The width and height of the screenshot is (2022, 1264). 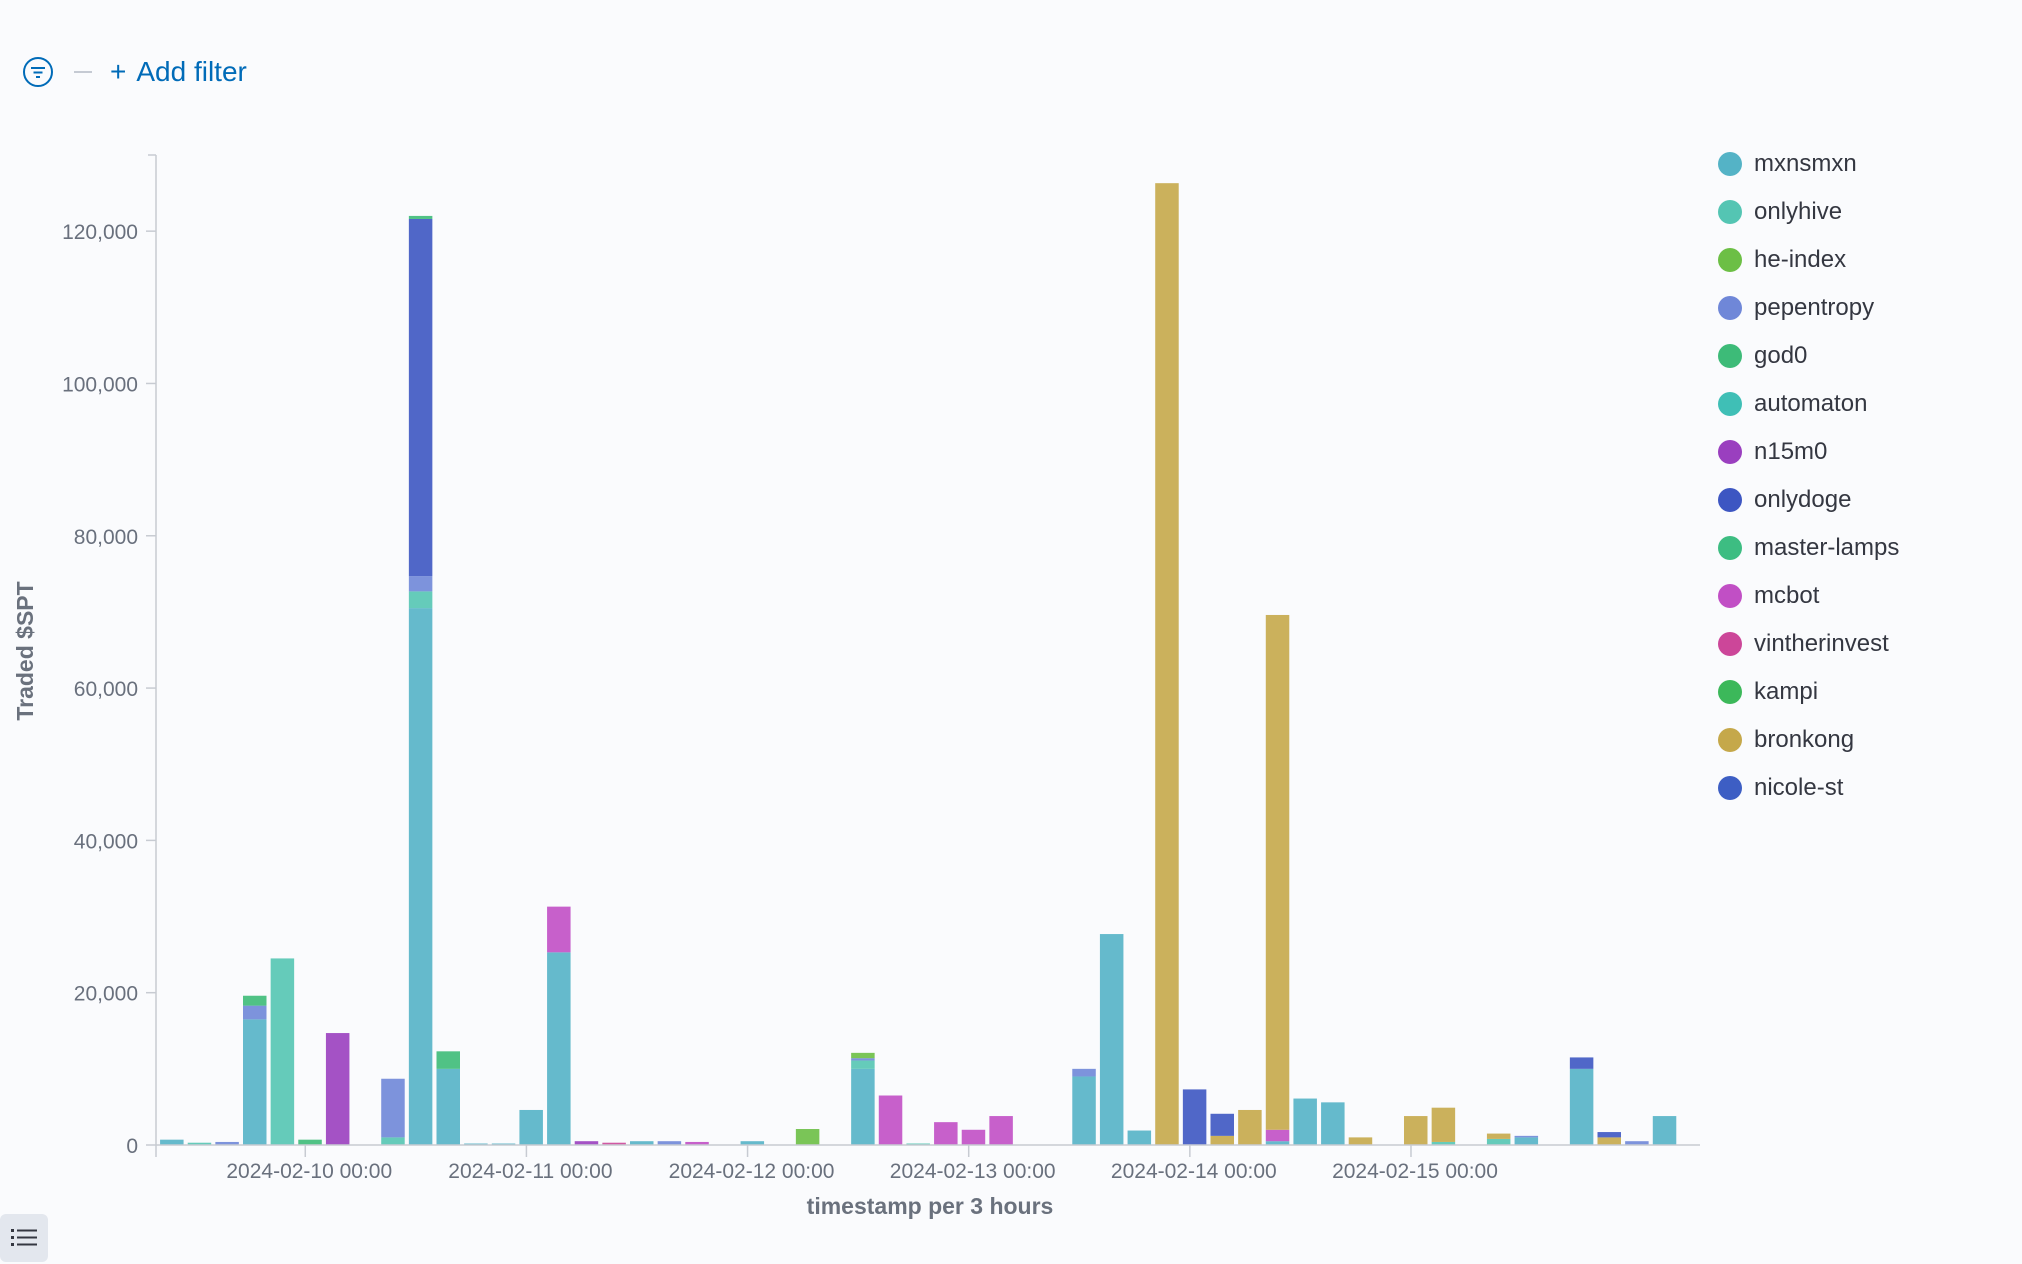 I want to click on legend-item-mxnsmxn: mxnsmxn, so click(x=1808, y=164).